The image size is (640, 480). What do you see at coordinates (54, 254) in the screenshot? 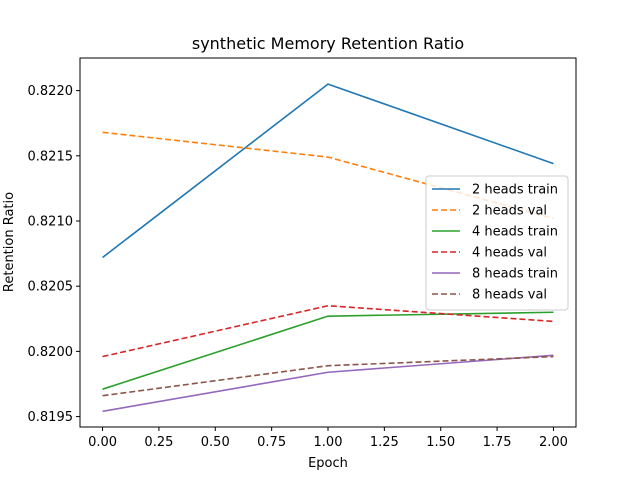
I see `y-axis: 0.8195 0.8200 0.8205 0.8210 0.8215 0.8220` at bounding box center [54, 254].